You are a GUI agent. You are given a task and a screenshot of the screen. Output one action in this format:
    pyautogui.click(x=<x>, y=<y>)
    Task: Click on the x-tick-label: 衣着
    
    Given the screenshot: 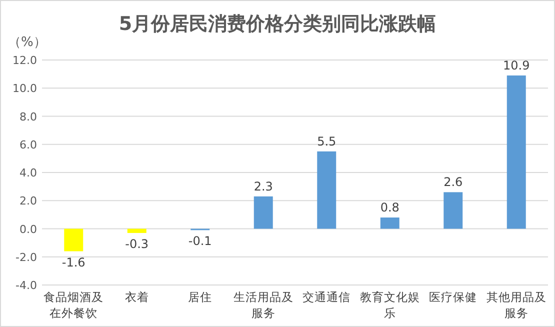 What is the action you would take?
    pyautogui.click(x=136, y=297)
    